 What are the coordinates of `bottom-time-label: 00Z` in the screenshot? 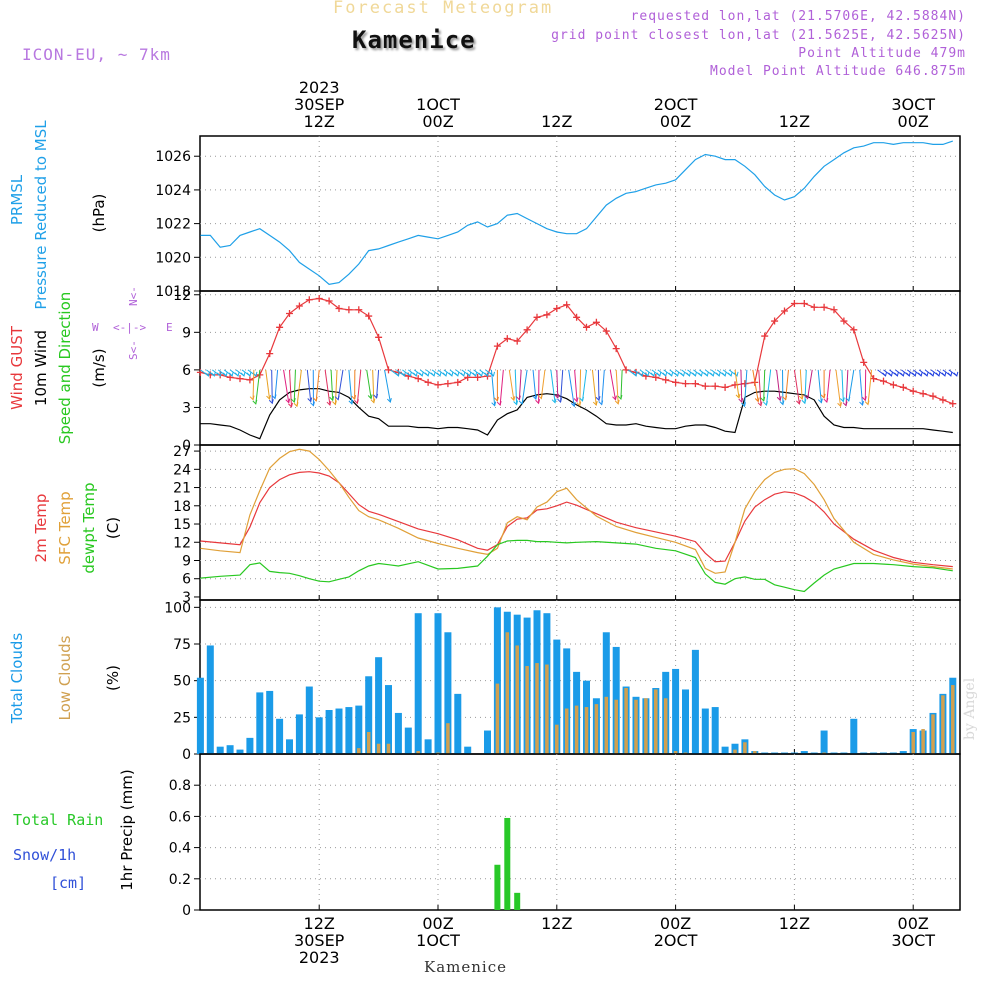 It's located at (913, 923).